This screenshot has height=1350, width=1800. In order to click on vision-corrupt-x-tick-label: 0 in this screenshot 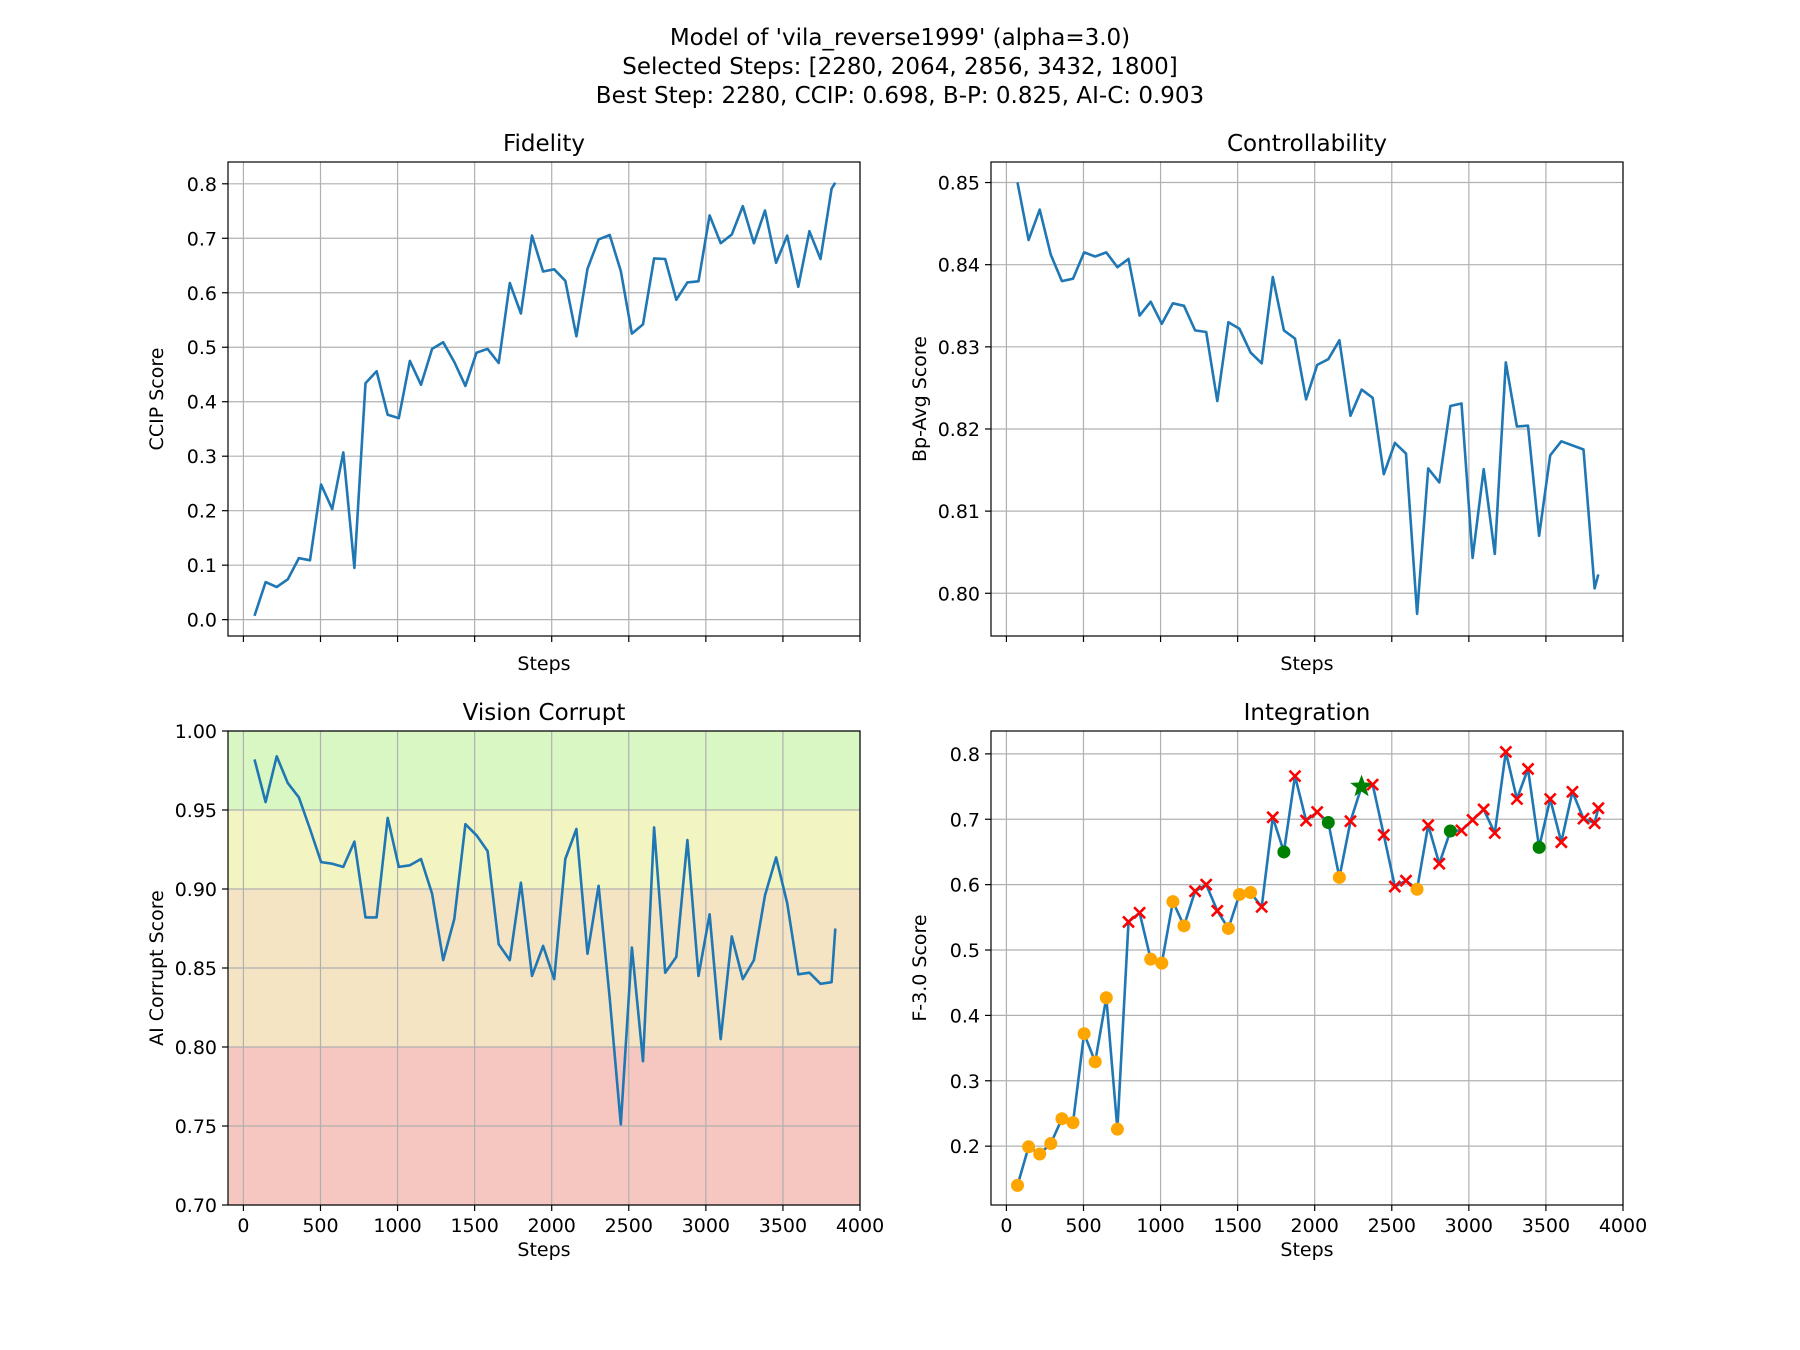, I will do `click(243, 1226)`.